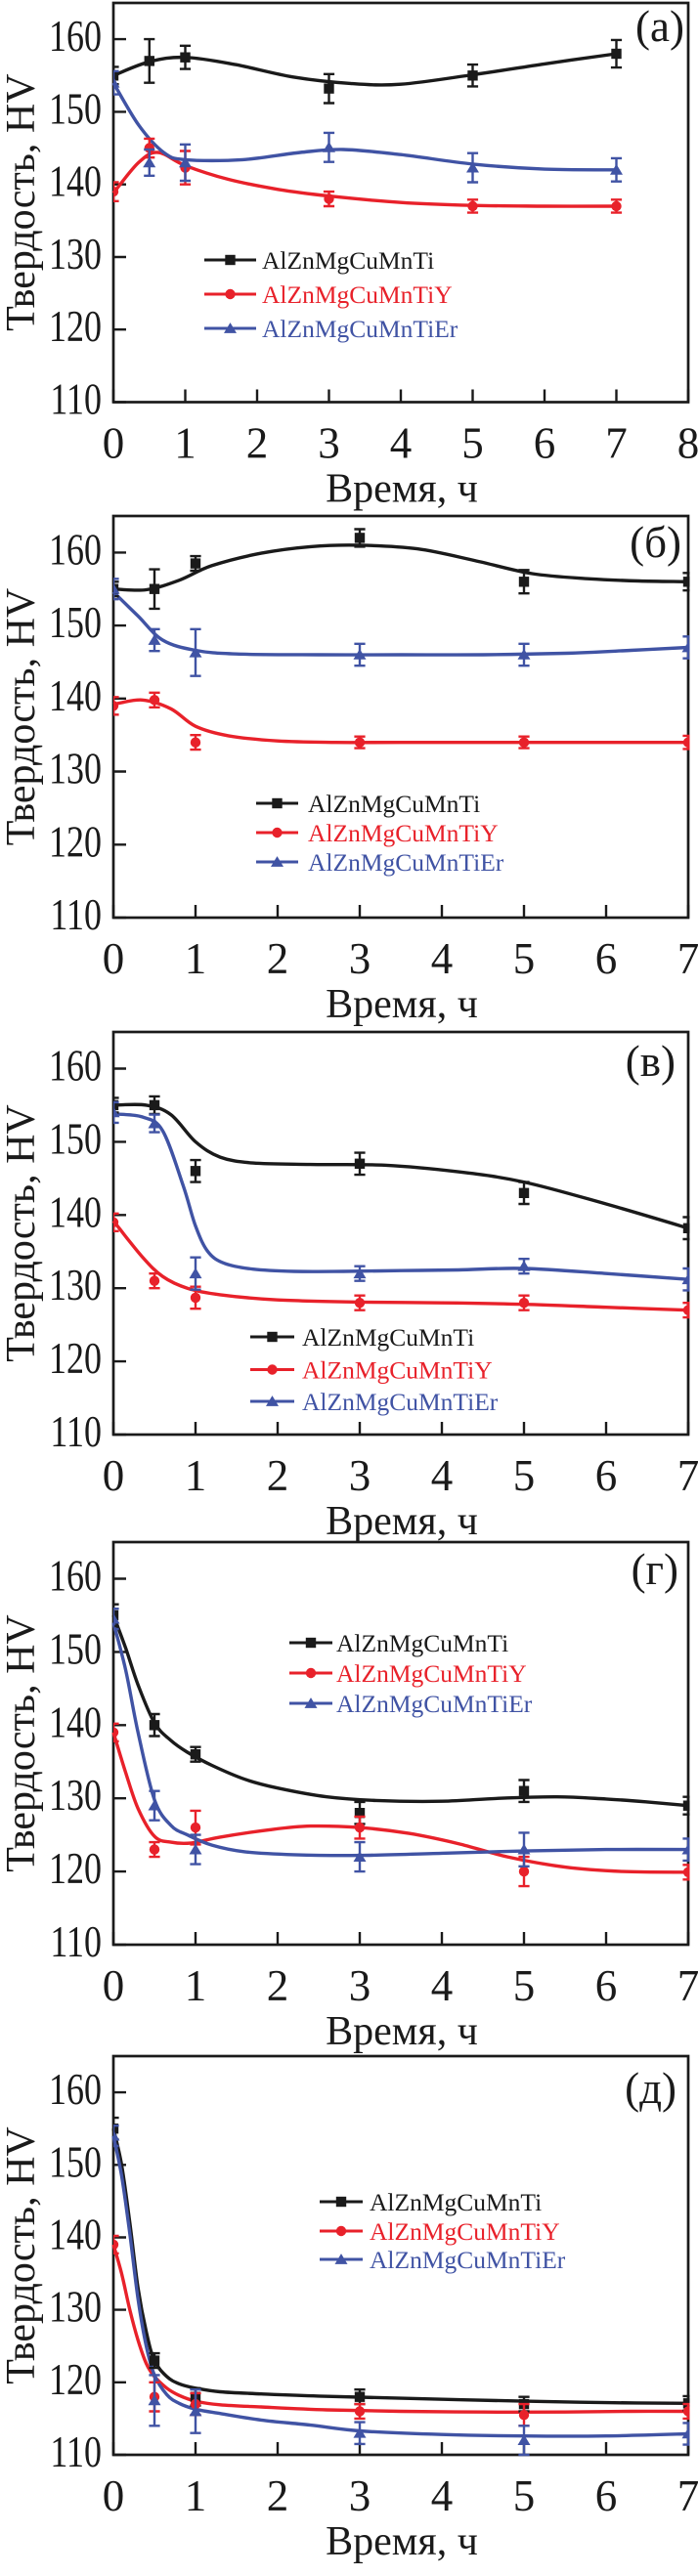 The width and height of the screenshot is (698, 2576). I want to click on svg-text: (б), so click(655, 542).